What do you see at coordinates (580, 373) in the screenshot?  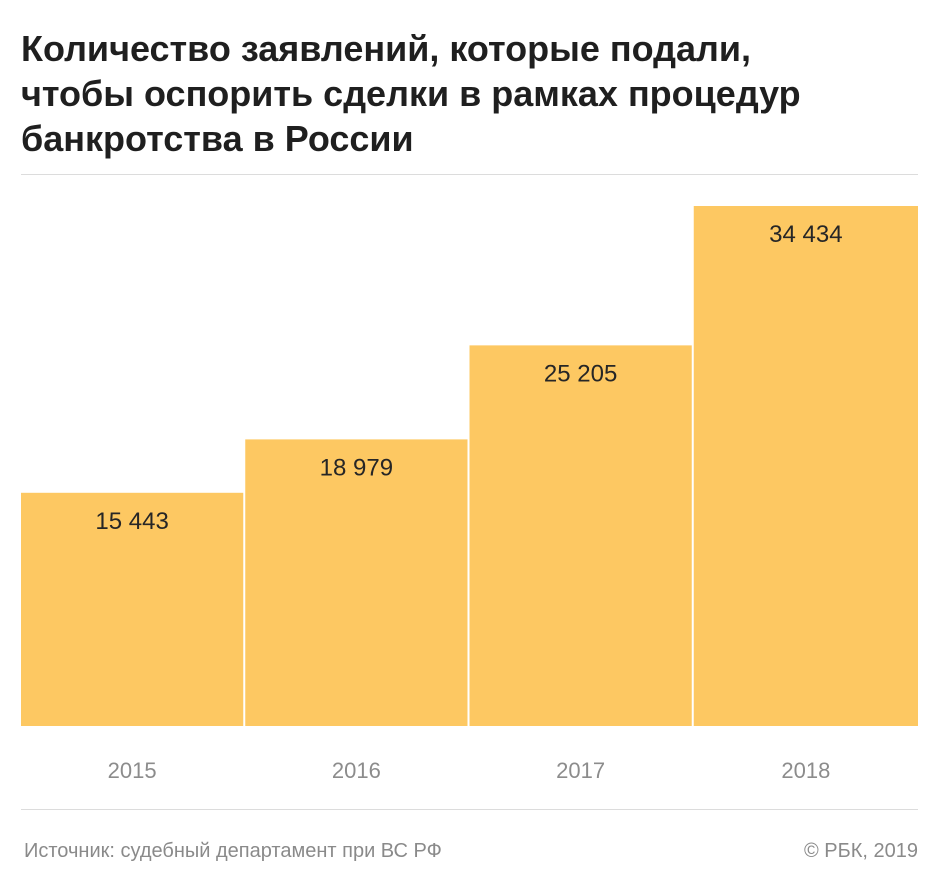 I see `bar-value-label-2017: 25 205` at bounding box center [580, 373].